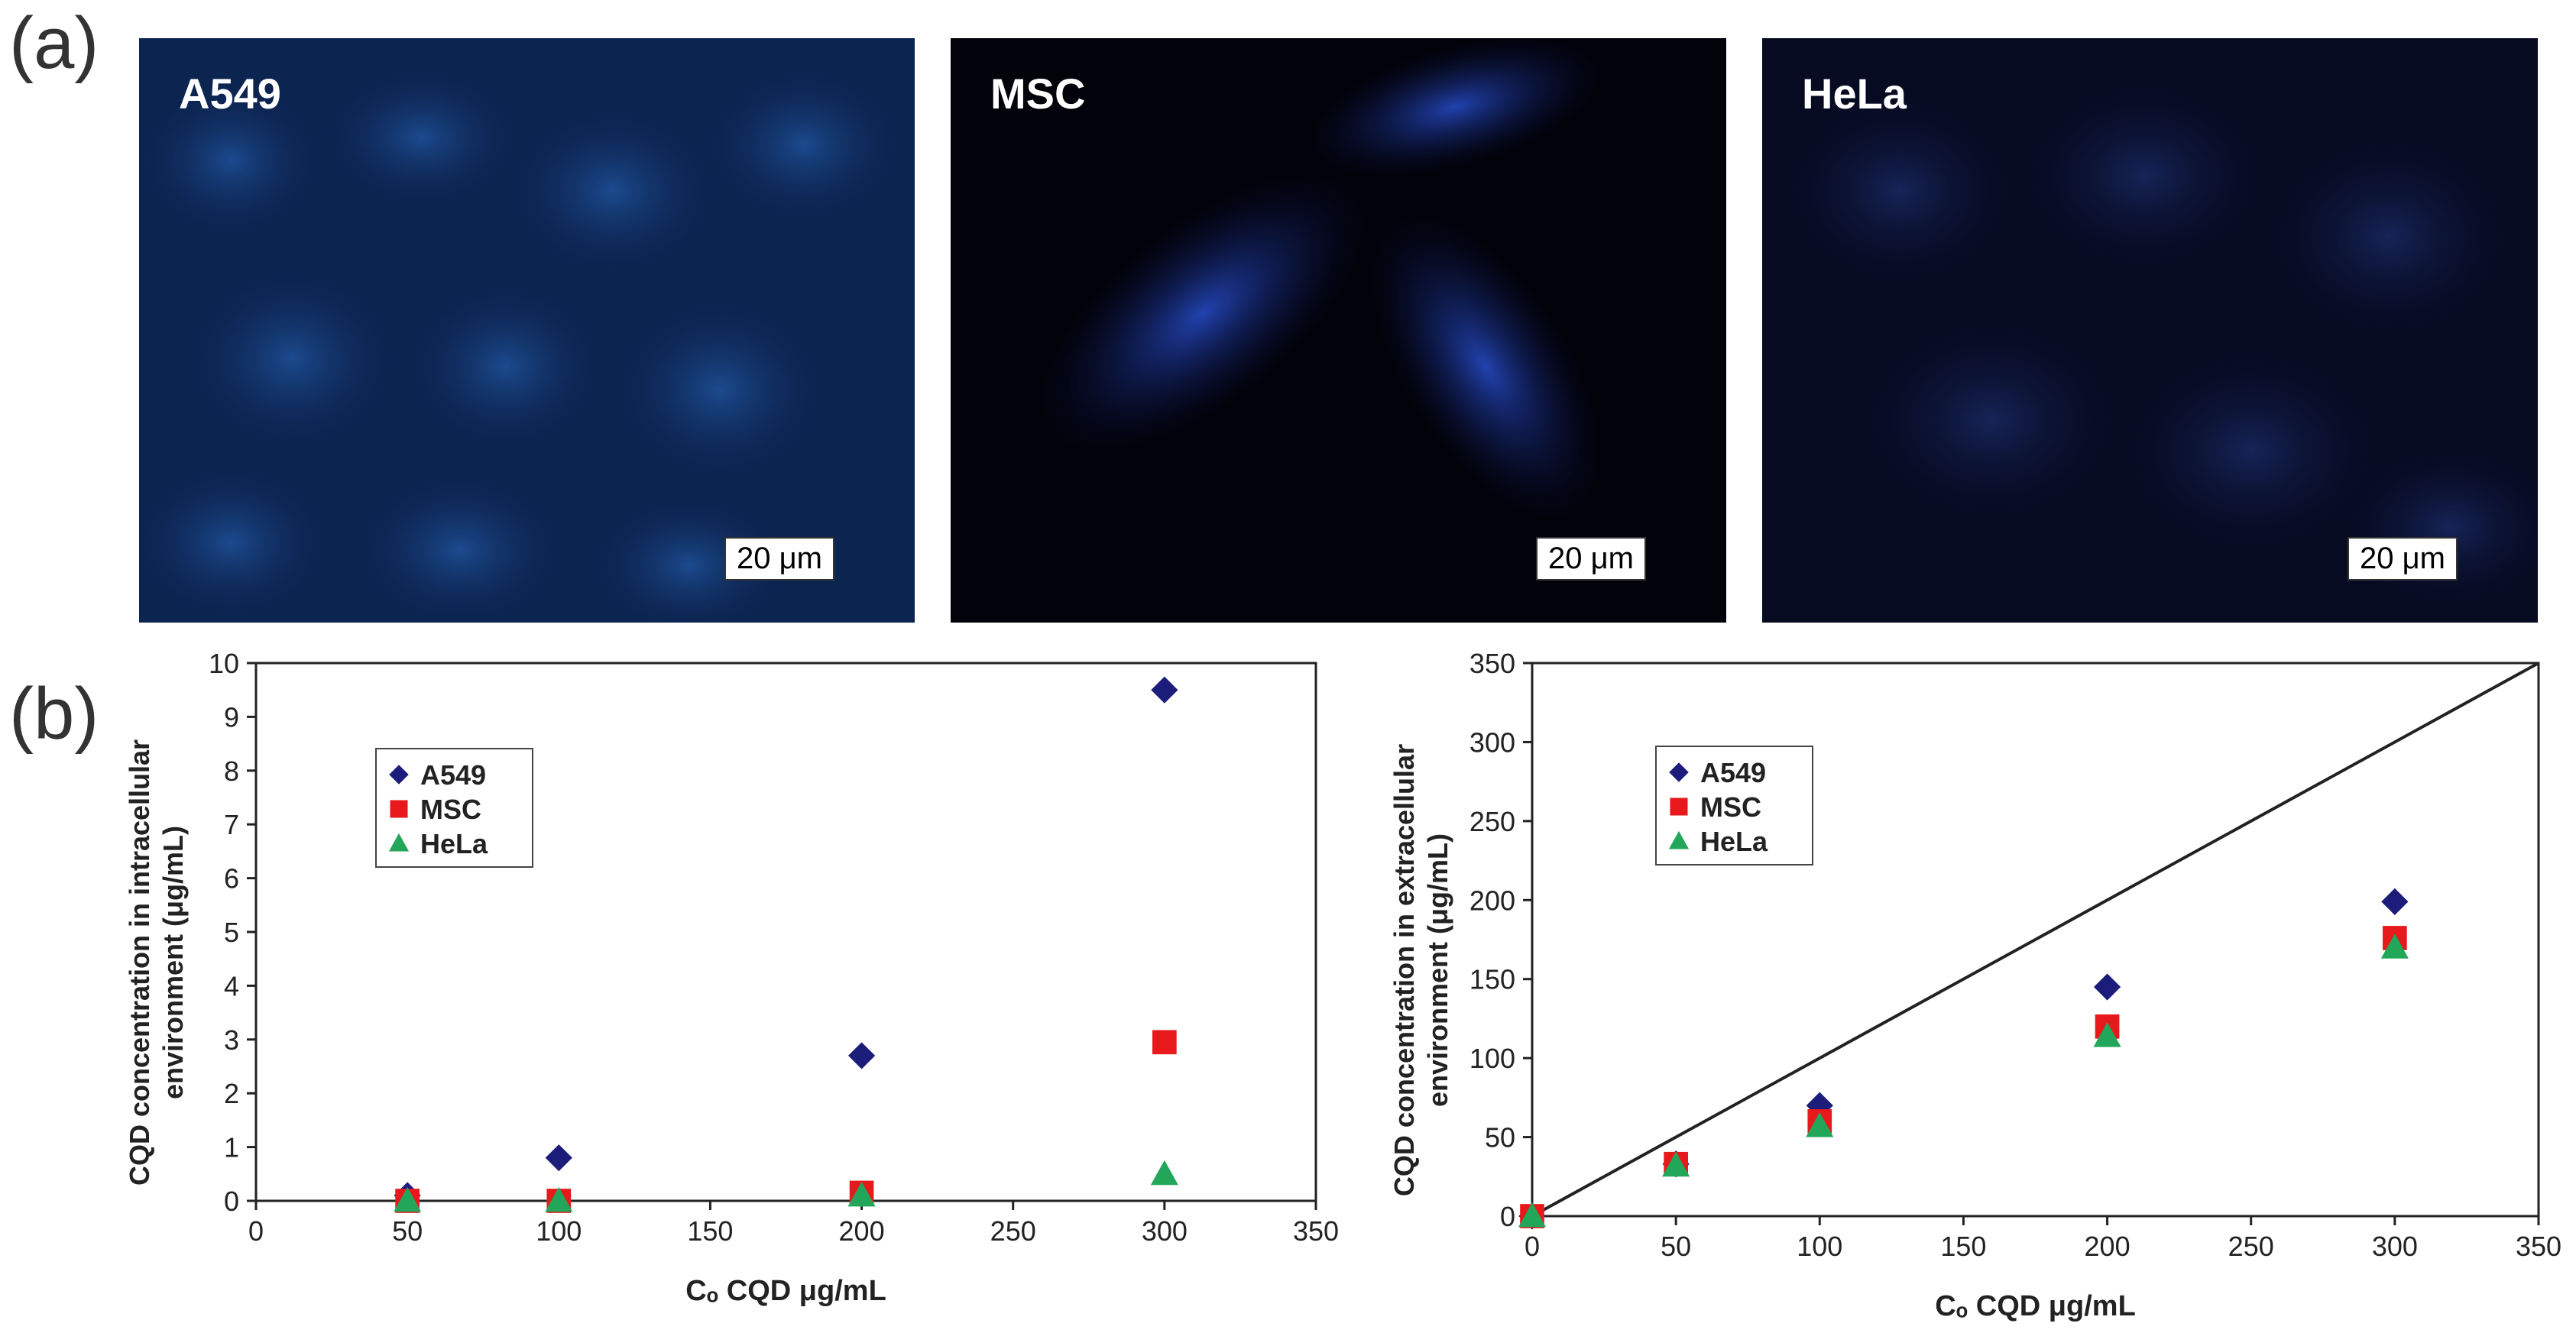 This screenshot has width=2576, height=1333. I want to click on micrograph-msc: MSC 20 μm, so click(1338, 330).